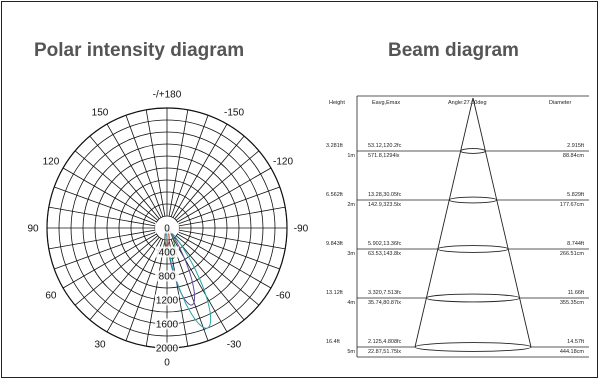  I want to click on beam-illuminance-fc: 3.320,7.513fc, so click(385, 293).